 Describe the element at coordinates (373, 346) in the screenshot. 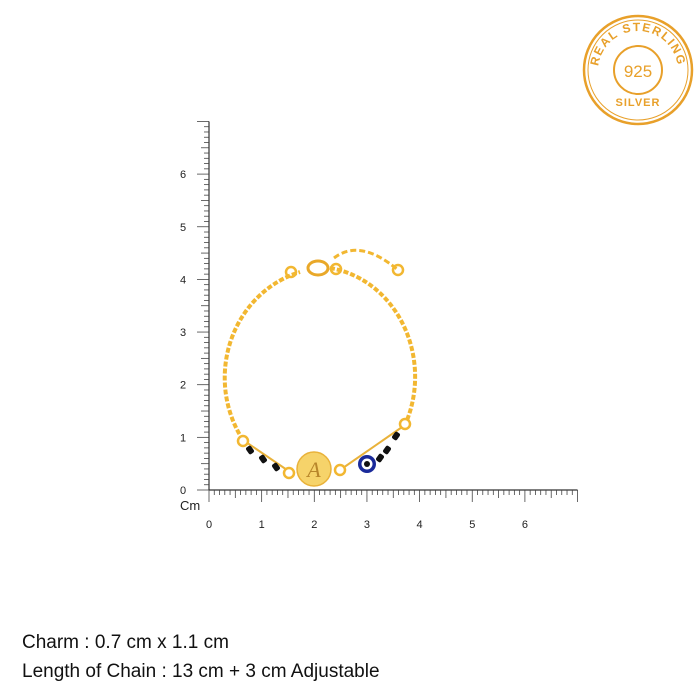

I see `chain-right` at that location.